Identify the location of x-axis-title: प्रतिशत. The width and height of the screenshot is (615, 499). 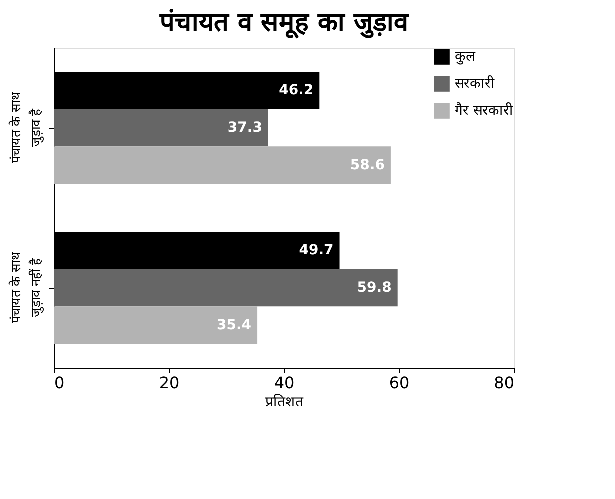
(285, 402).